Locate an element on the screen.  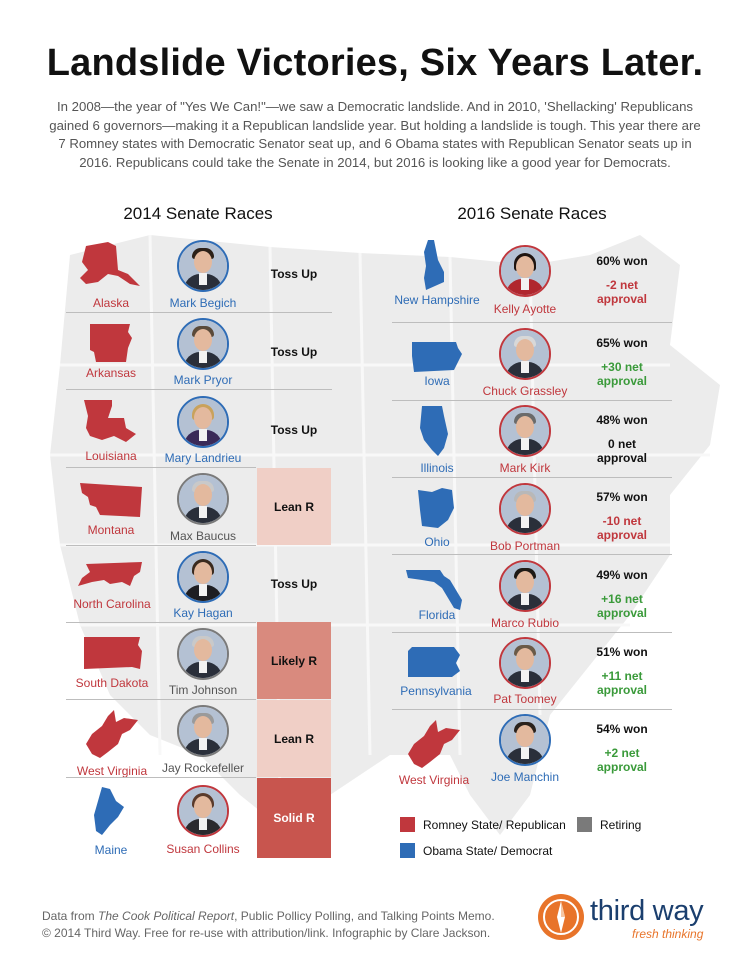
senator-name-max-baucus: Max Baucus is located at coordinates (203, 536).